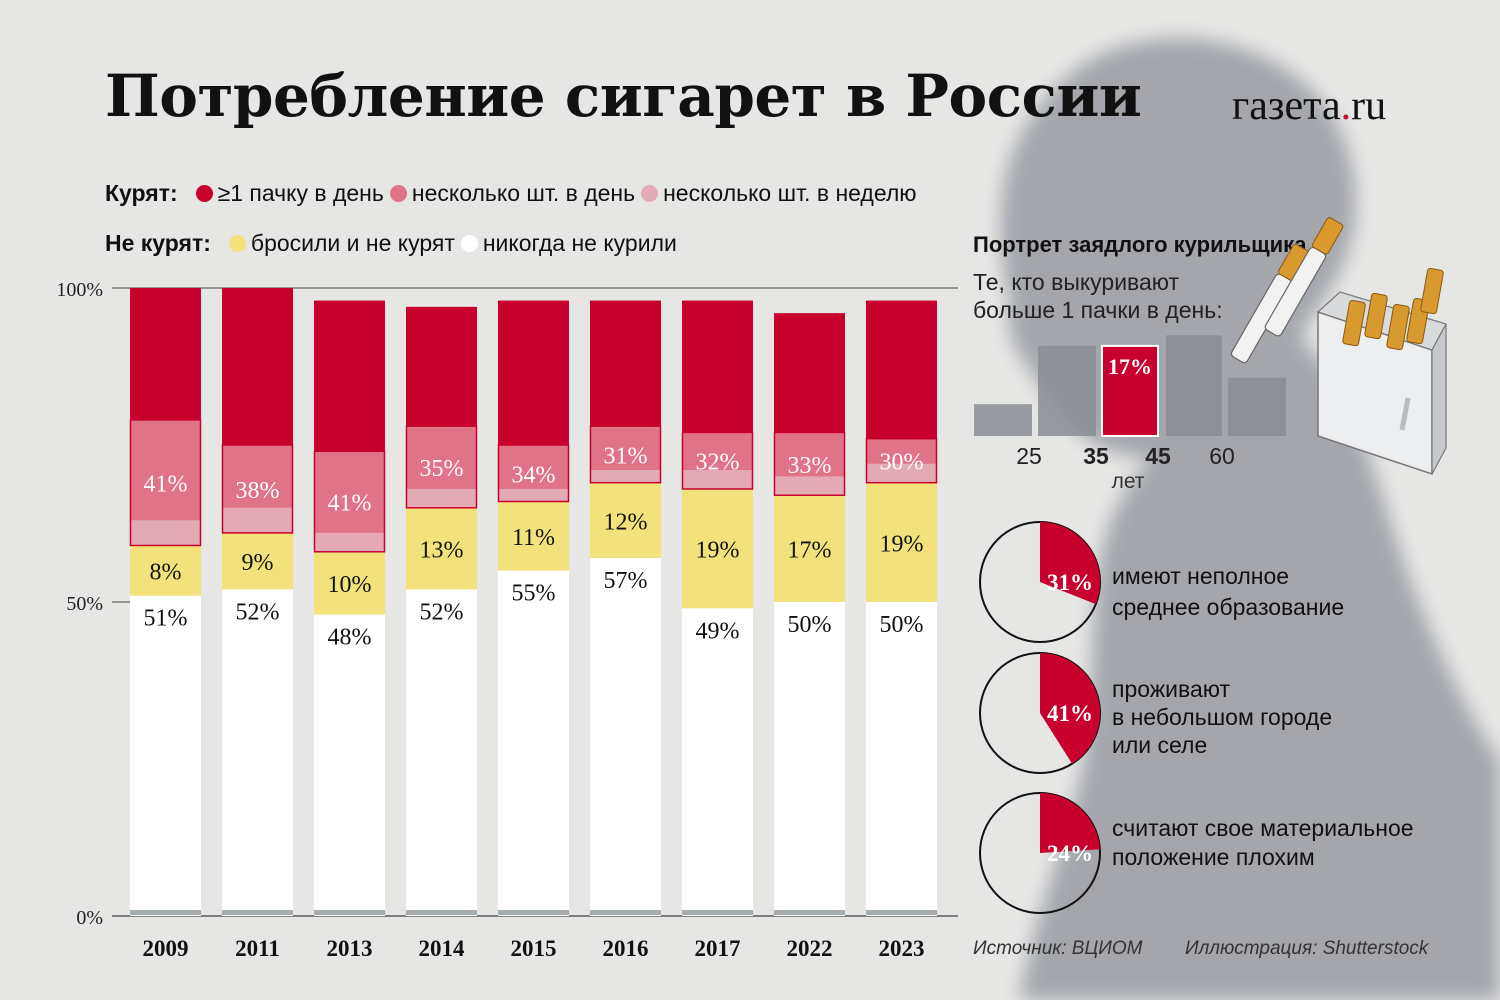 The height and width of the screenshot is (1000, 1500). Describe the element at coordinates (1171, 689) in the screenshot. I see `pie-fact-text: проживают` at that location.